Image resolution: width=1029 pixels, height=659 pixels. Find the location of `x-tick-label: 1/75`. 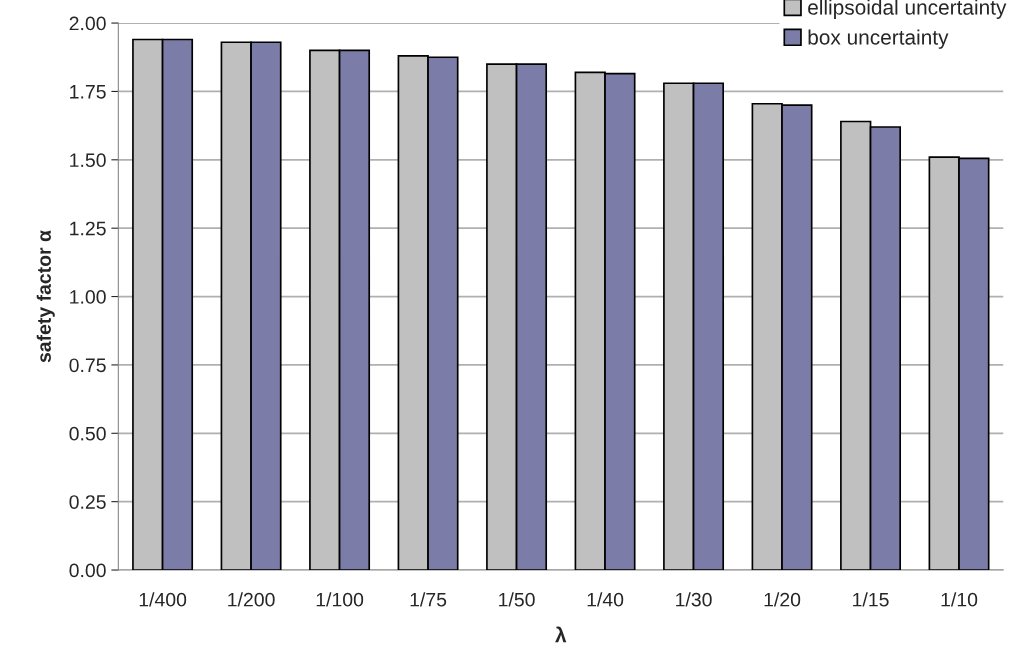

x-tick-label: 1/75 is located at coordinates (428, 599).